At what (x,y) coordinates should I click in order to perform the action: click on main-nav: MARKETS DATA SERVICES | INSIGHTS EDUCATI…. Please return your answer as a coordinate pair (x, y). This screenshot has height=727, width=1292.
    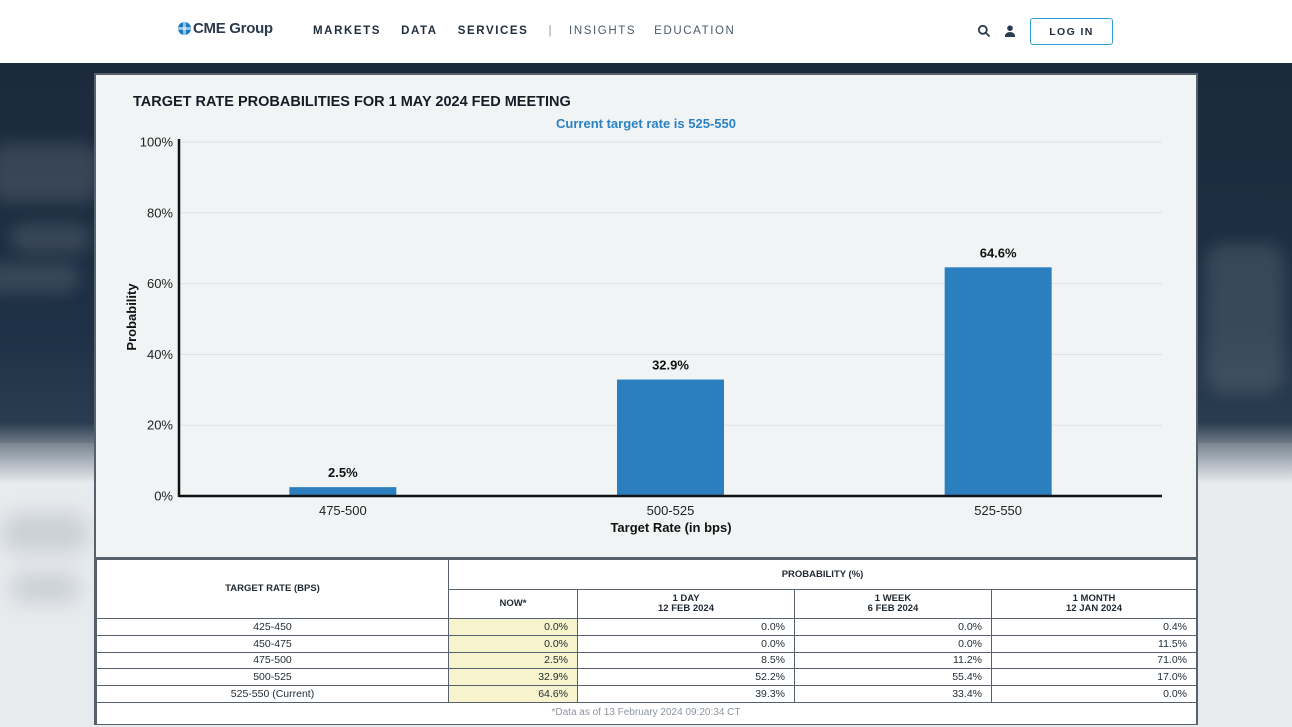
    Looking at the image, I should click on (524, 31).